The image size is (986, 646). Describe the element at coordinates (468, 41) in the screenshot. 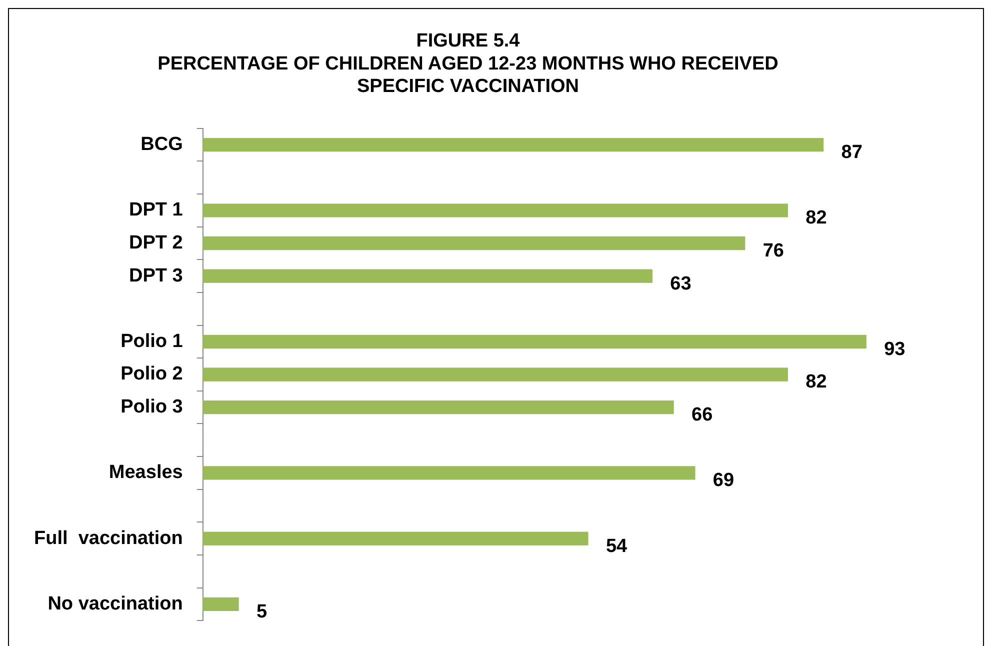

I see `chart-title: FIGURE 5.4` at that location.